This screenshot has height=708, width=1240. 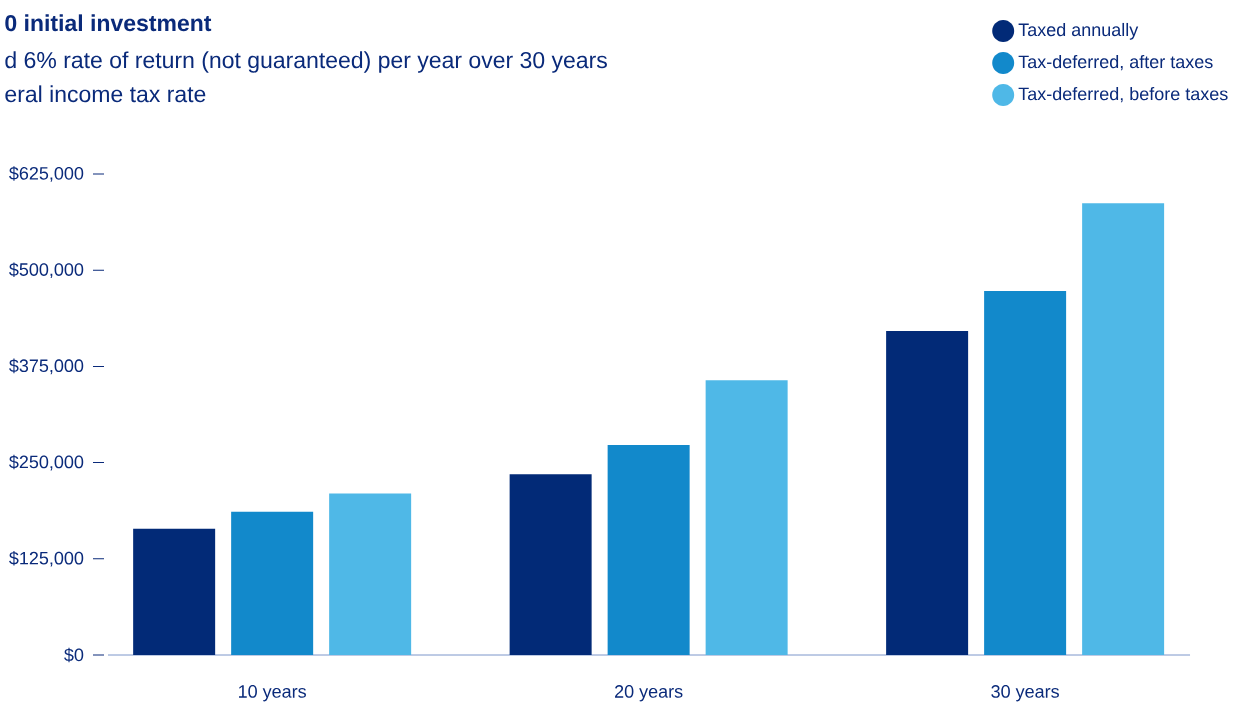 I want to click on chart-title: 0 initial investment, so click(x=108, y=23).